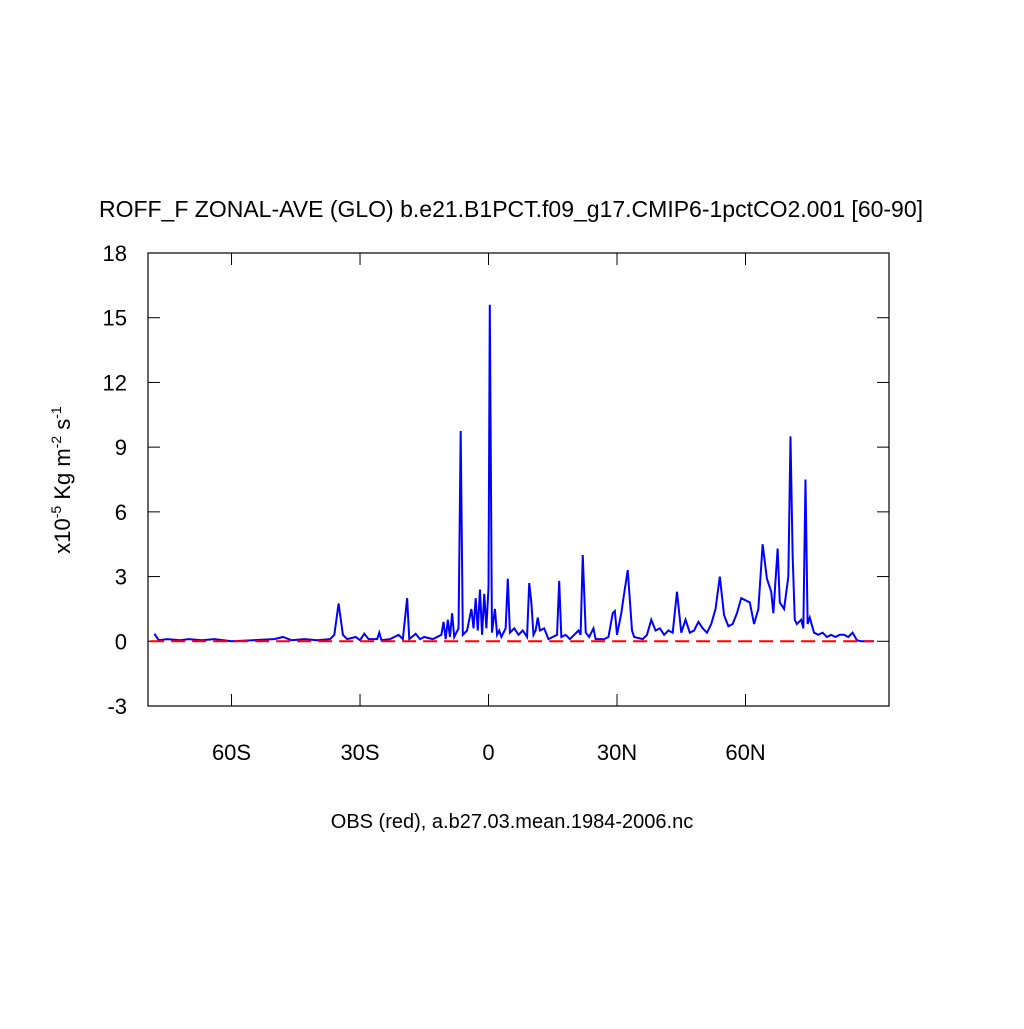 The height and width of the screenshot is (1029, 1024). I want to click on y-tick-label: 9, so click(121, 447).